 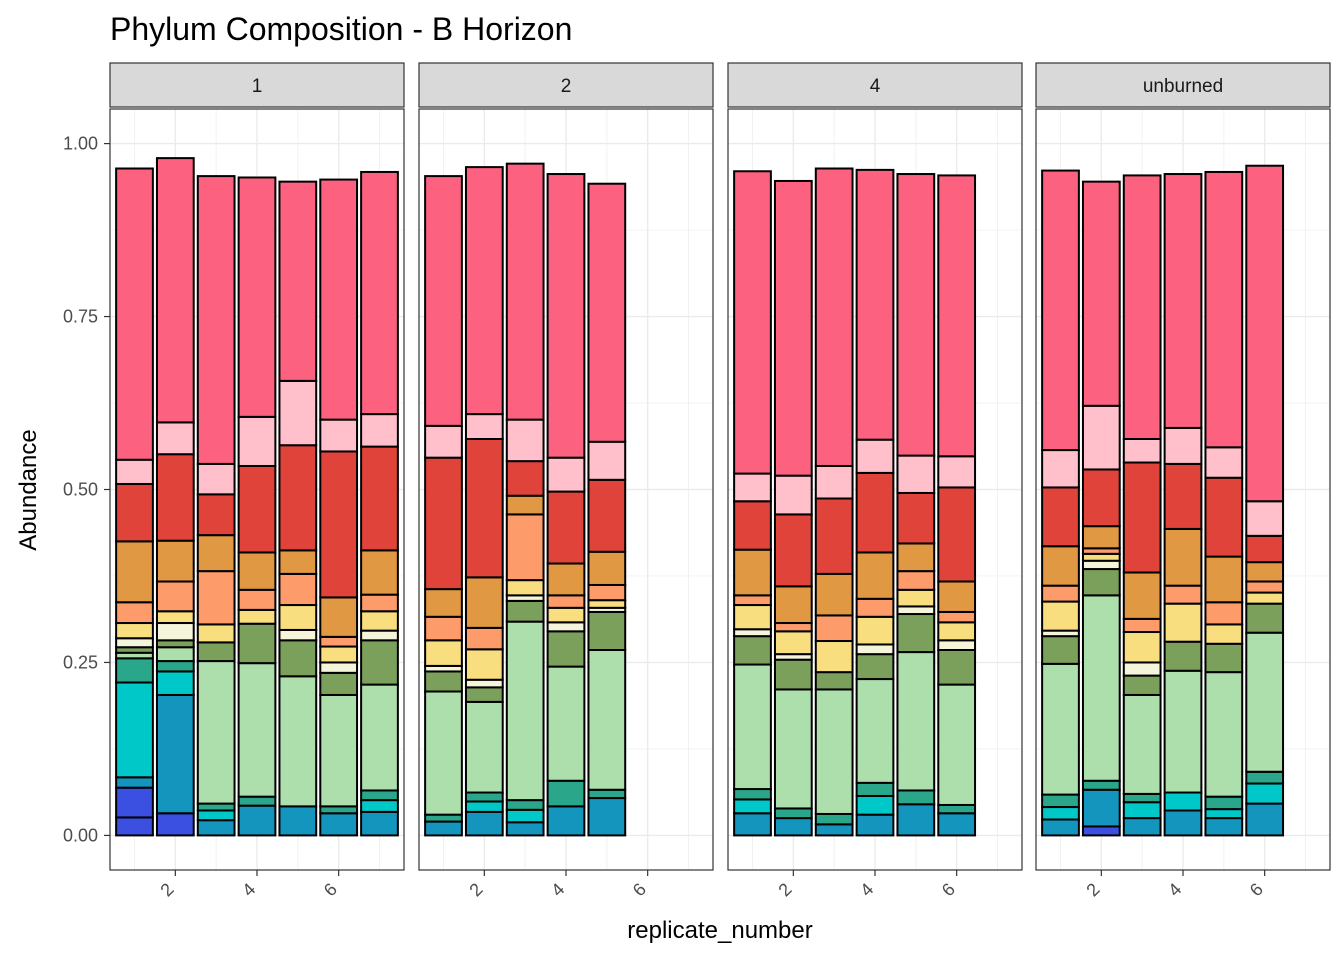 What do you see at coordinates (341, 29) in the screenshot?
I see `chart-title: Phylum Composition - B Horizon` at bounding box center [341, 29].